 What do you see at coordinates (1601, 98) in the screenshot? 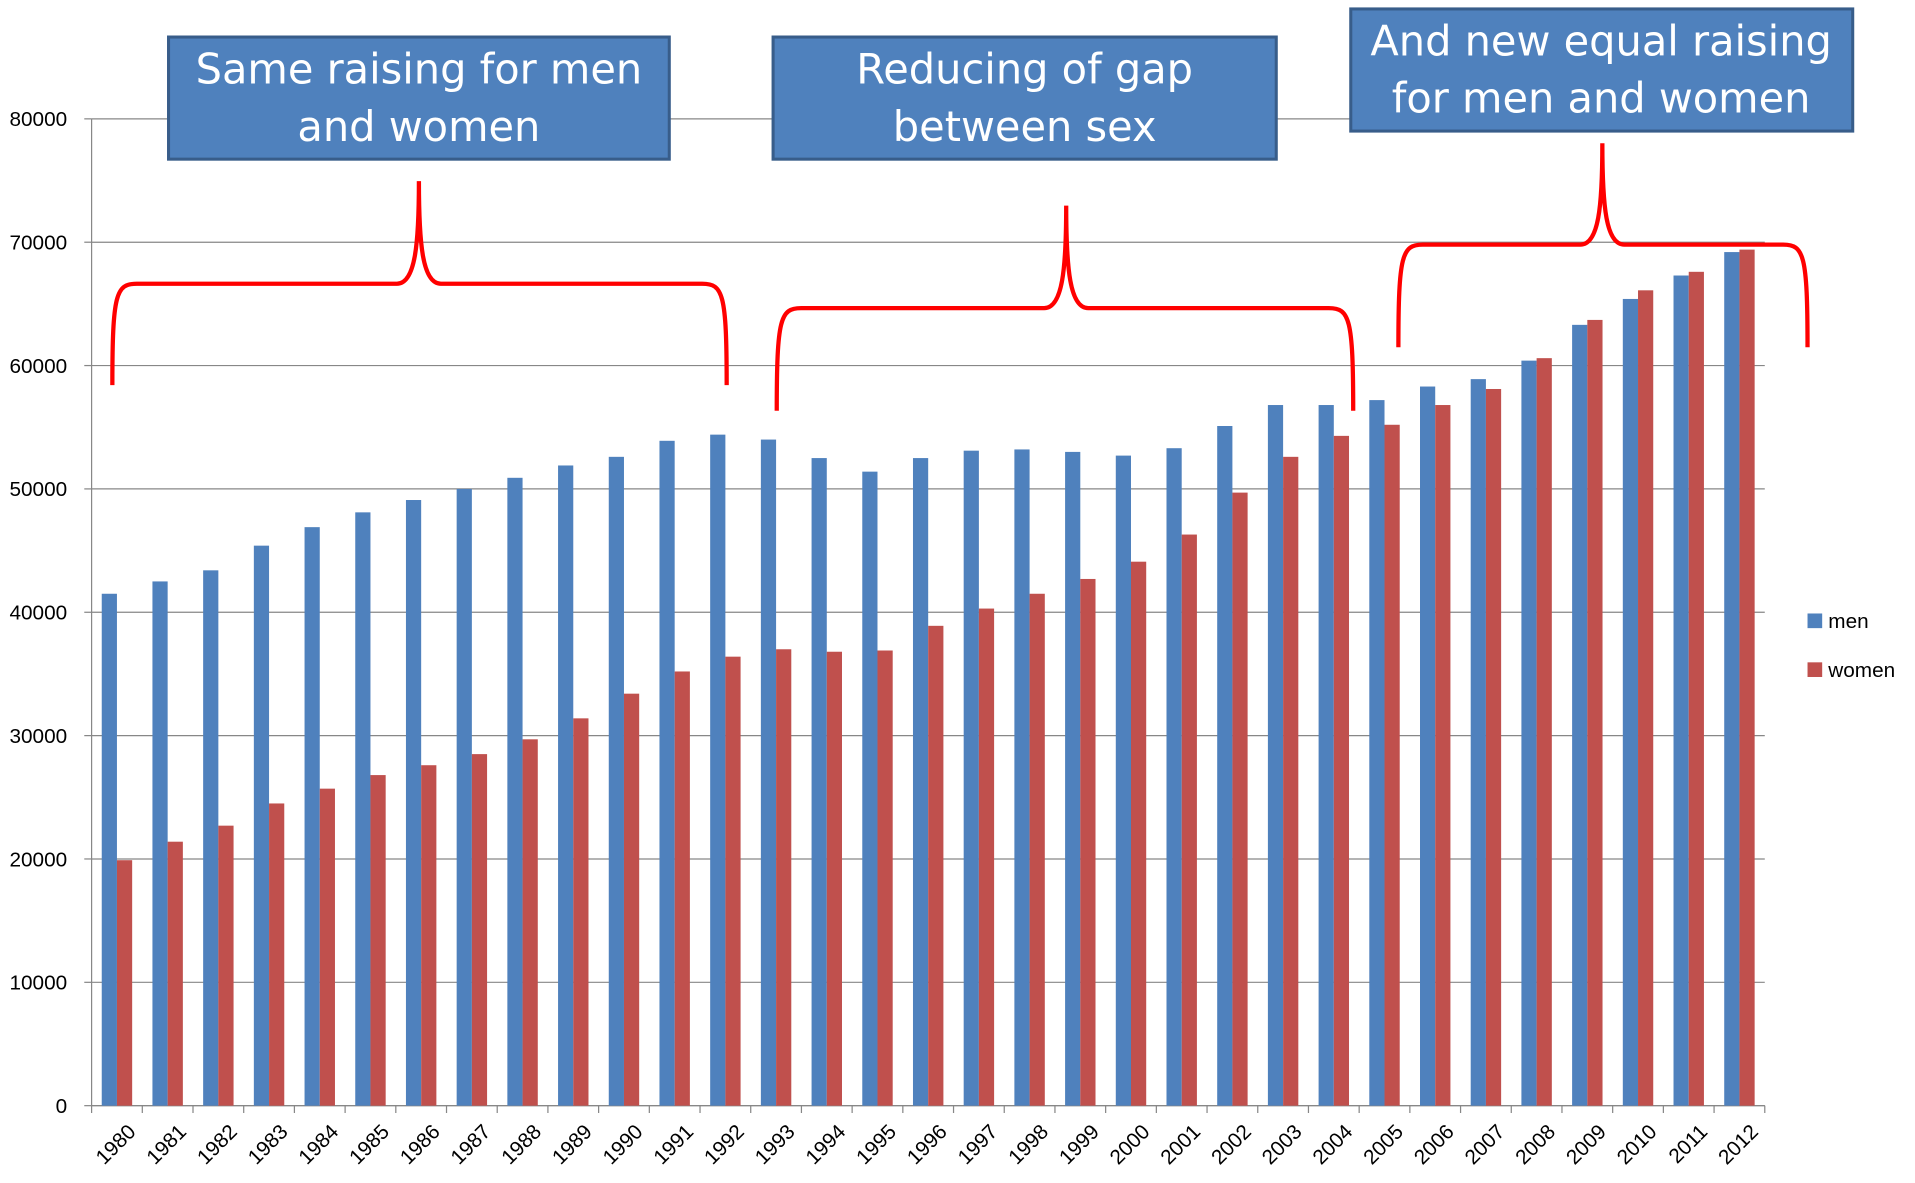
I see `annotation-text: for men and women` at bounding box center [1601, 98].